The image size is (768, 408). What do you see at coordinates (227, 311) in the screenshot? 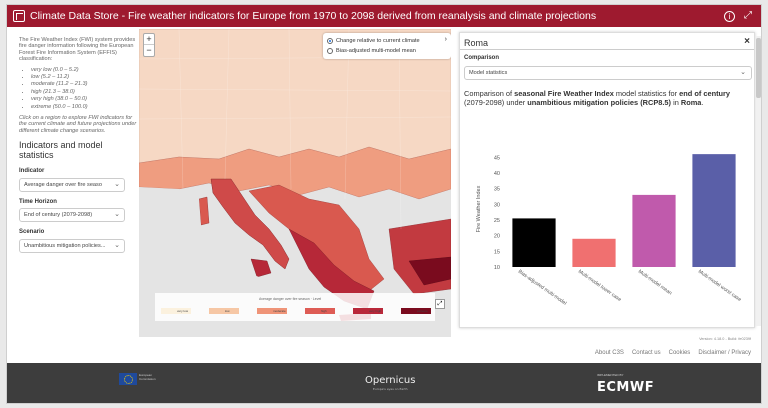
I see `legend-swatch-label: low` at bounding box center [227, 311].